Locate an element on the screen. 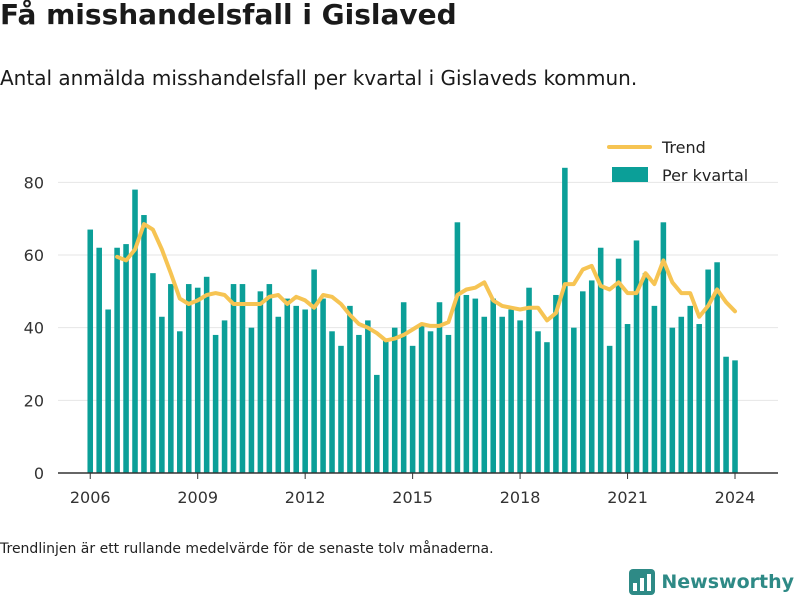 This screenshot has width=800, height=600. legend-trend-label: Trend is located at coordinates (683, 147).